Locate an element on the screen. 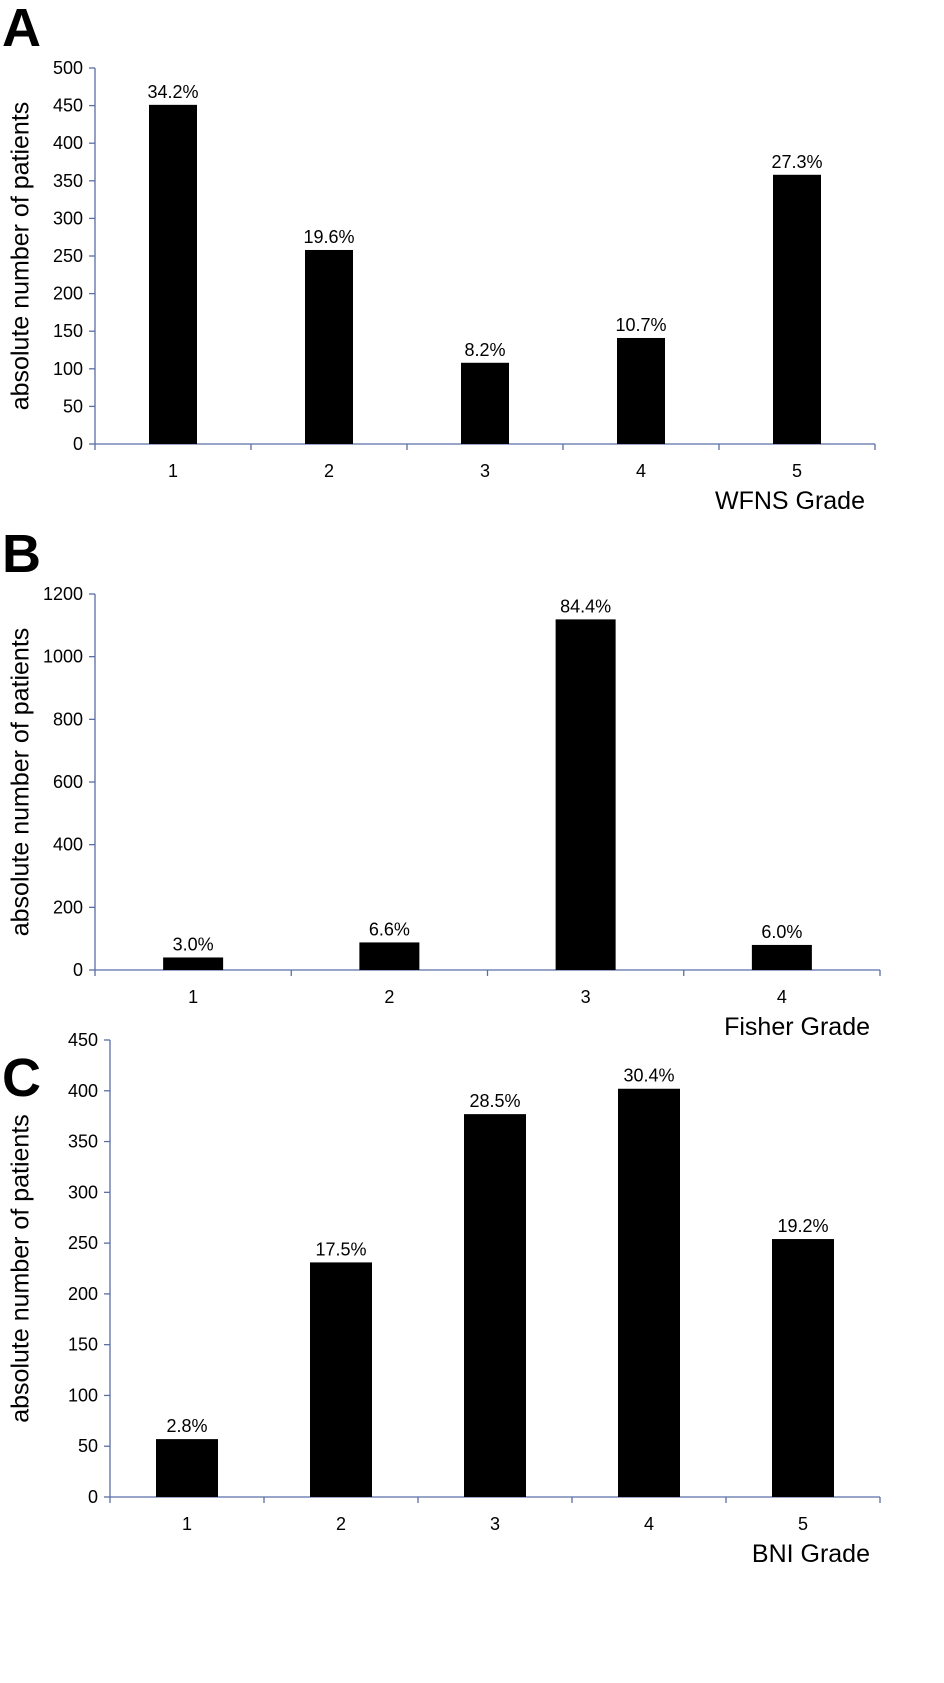  bar-annotation: 28.5% is located at coordinates (494, 1101).